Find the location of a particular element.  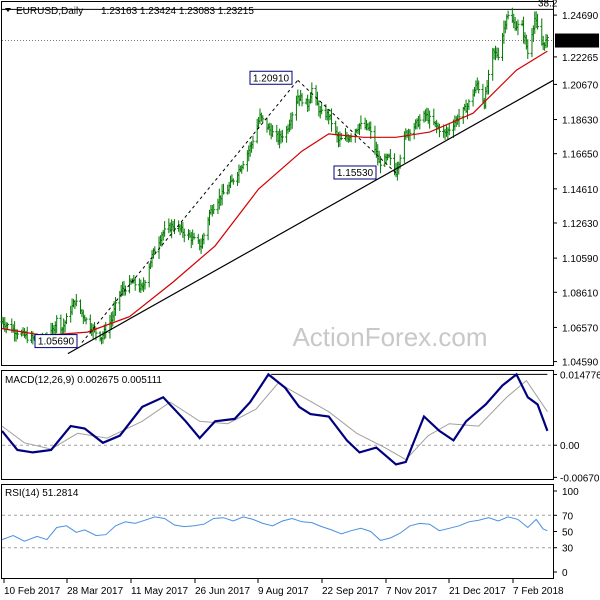

watermark-text: ActionForex.com is located at coordinates (389, 337).